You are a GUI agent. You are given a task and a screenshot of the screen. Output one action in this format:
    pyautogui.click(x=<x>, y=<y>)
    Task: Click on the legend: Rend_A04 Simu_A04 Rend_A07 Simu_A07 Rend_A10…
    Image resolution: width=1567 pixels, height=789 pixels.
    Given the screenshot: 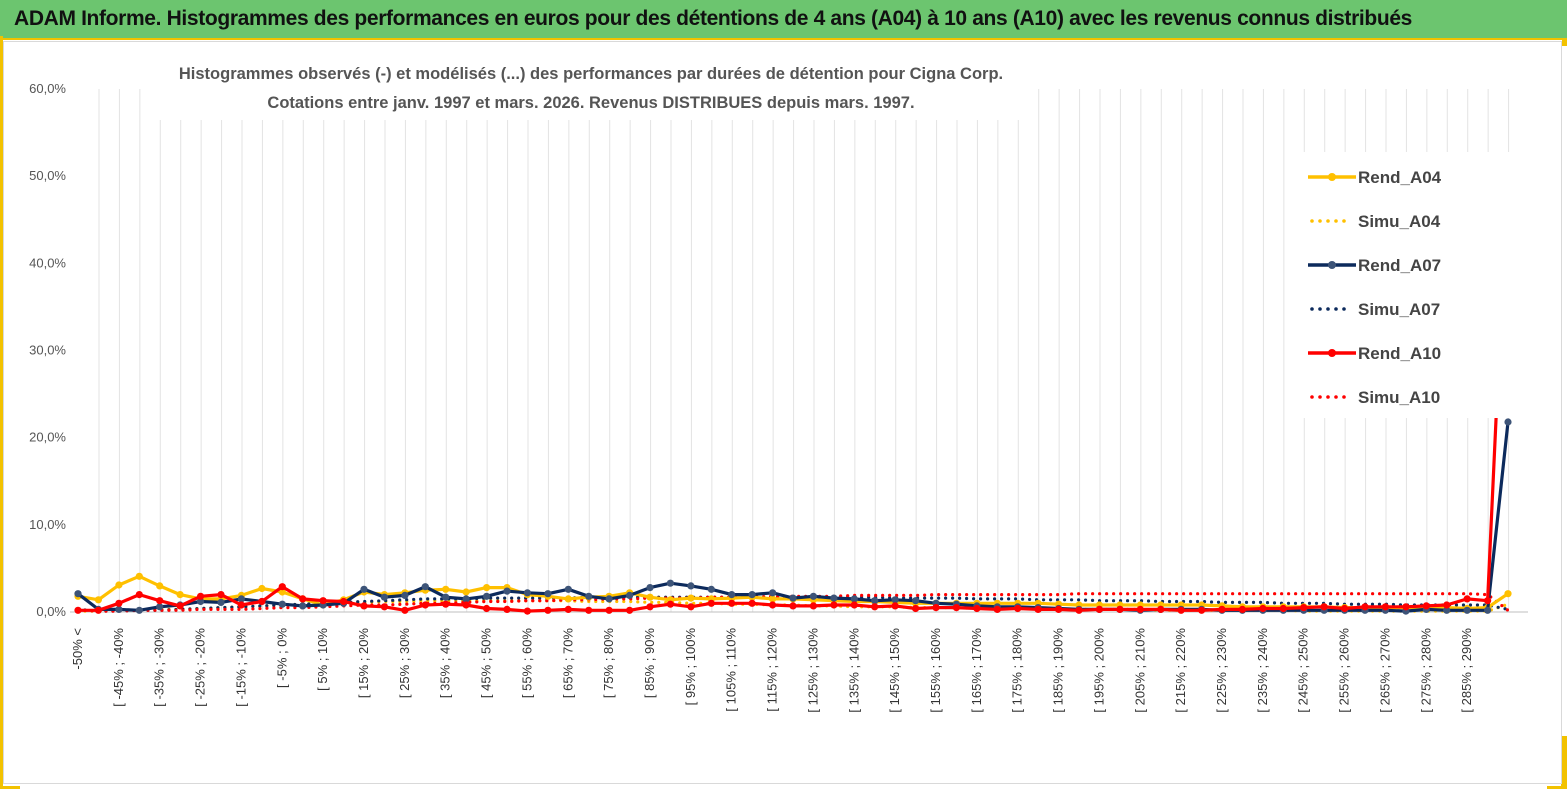 What is the action you would take?
    pyautogui.click(x=1405, y=285)
    